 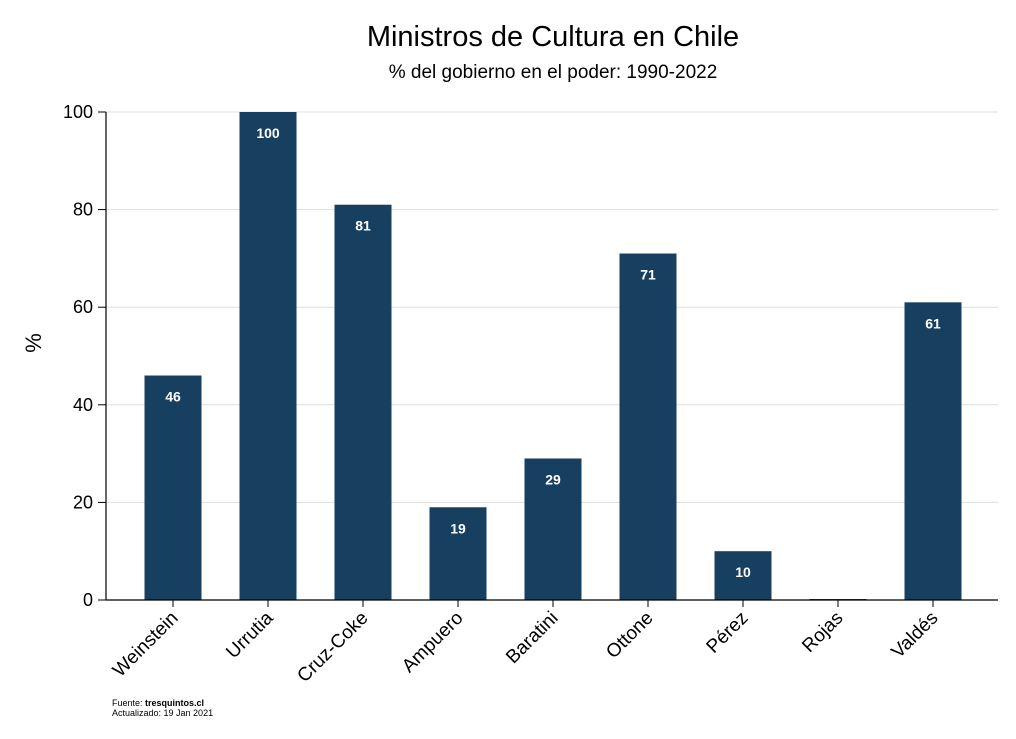 What do you see at coordinates (33, 343) in the screenshot?
I see `y-axis-label: %` at bounding box center [33, 343].